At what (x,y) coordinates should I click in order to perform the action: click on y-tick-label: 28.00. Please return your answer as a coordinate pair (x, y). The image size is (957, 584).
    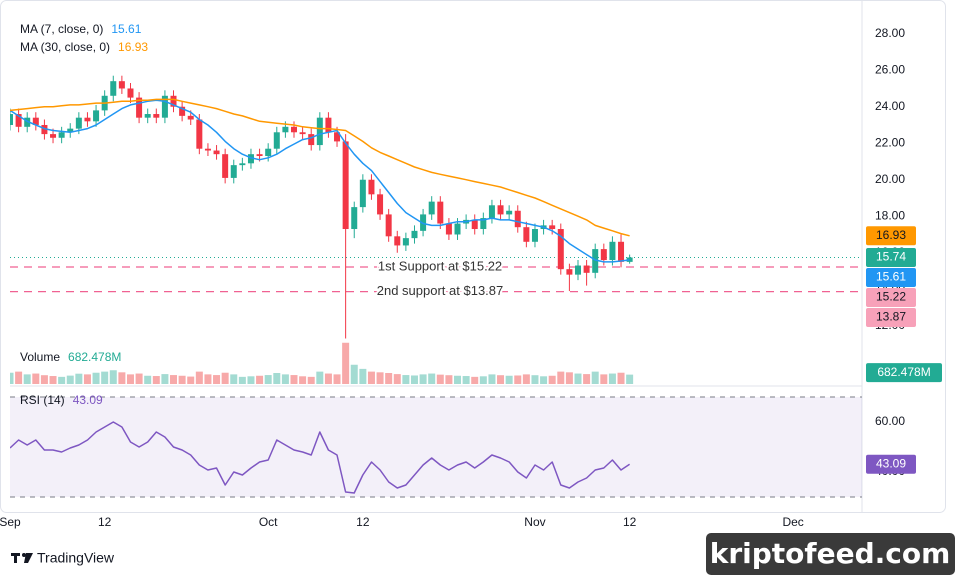
    Looking at the image, I should click on (890, 33).